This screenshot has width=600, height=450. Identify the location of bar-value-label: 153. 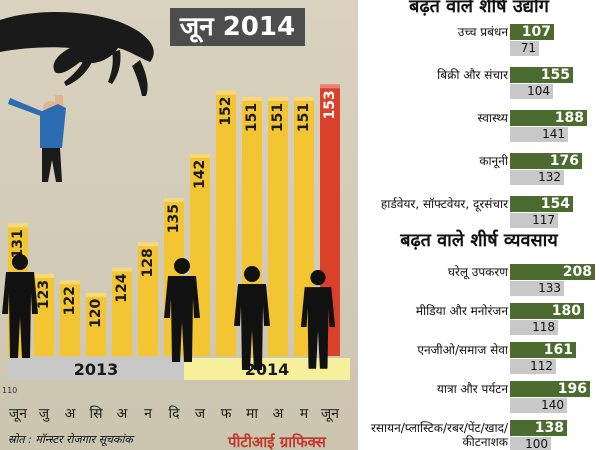
(330, 104).